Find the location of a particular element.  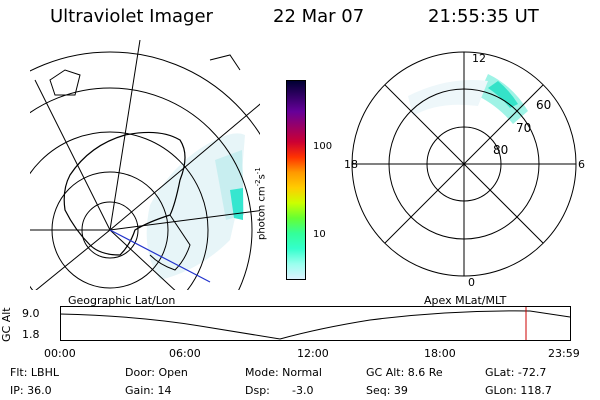

mlt-label-6: 6 is located at coordinates (581, 164).